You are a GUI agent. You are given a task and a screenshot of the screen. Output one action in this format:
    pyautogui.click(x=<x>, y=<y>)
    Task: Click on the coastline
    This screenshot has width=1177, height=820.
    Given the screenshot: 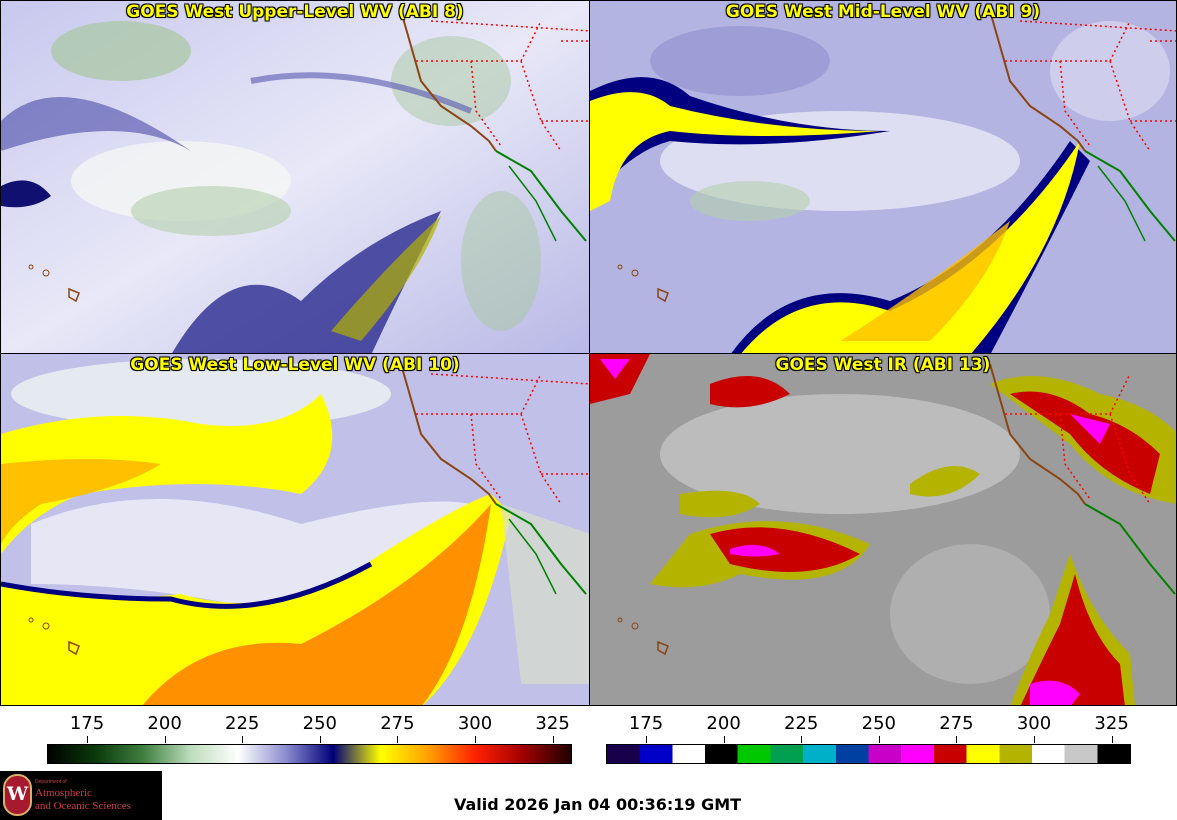 What is the action you would take?
    pyautogui.click(x=448, y=81)
    